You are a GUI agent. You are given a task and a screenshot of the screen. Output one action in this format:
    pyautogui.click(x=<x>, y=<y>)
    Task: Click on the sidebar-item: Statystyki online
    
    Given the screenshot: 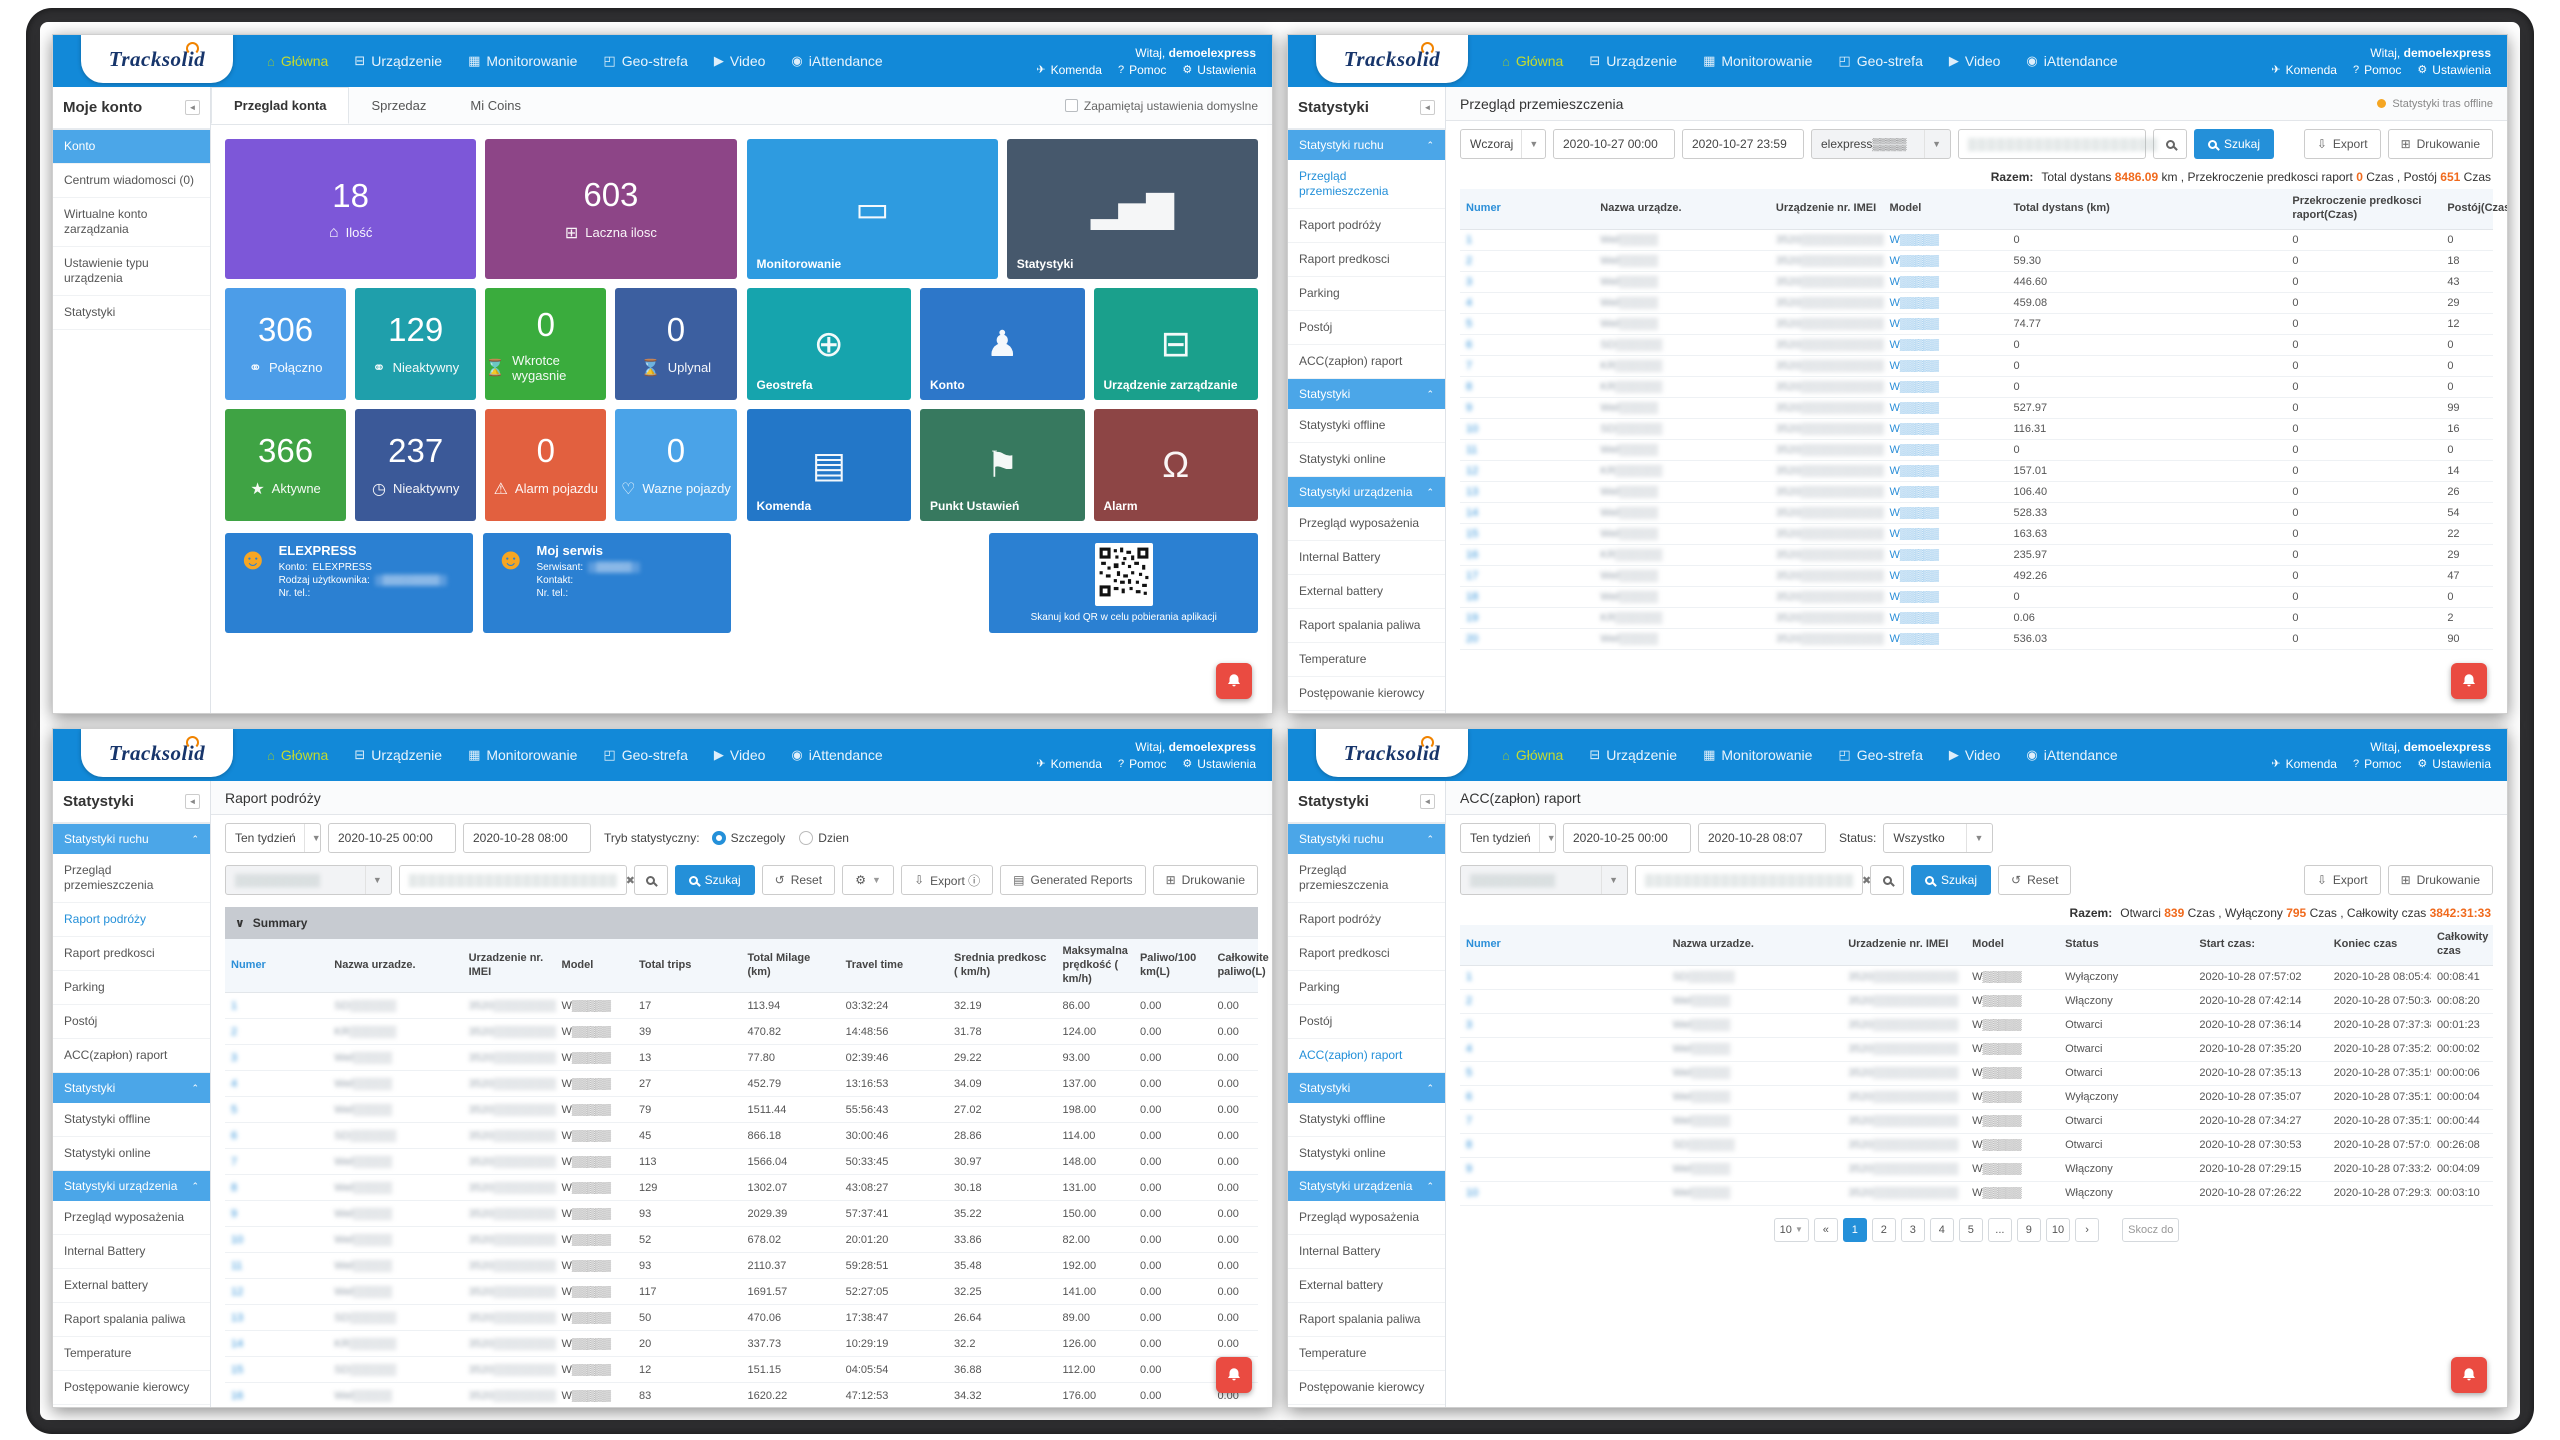 What is the action you would take?
    pyautogui.click(x=1366, y=1154)
    